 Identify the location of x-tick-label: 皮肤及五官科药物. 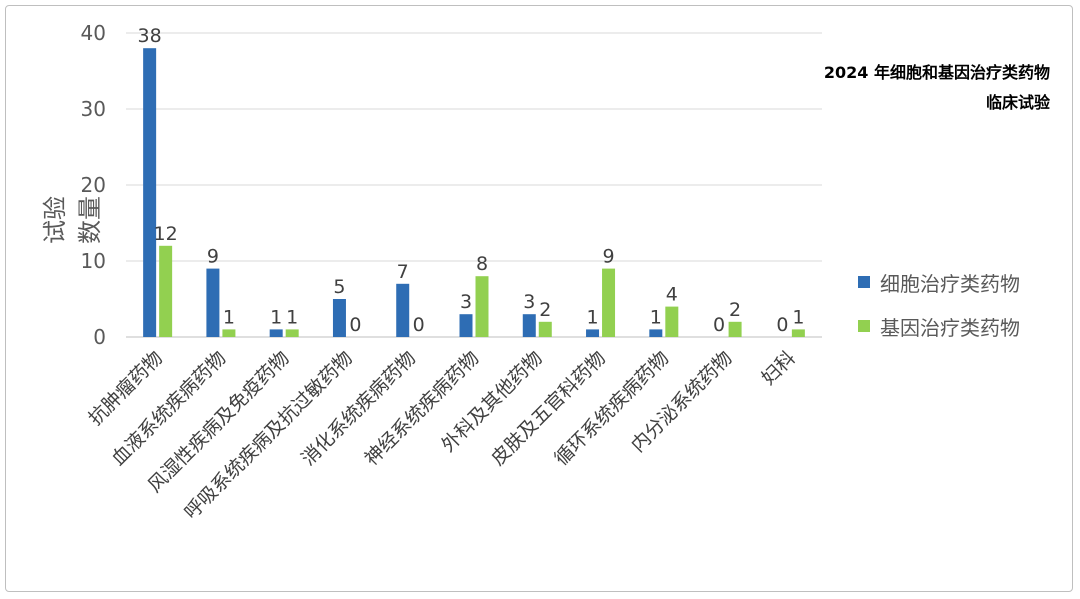
(548, 408).